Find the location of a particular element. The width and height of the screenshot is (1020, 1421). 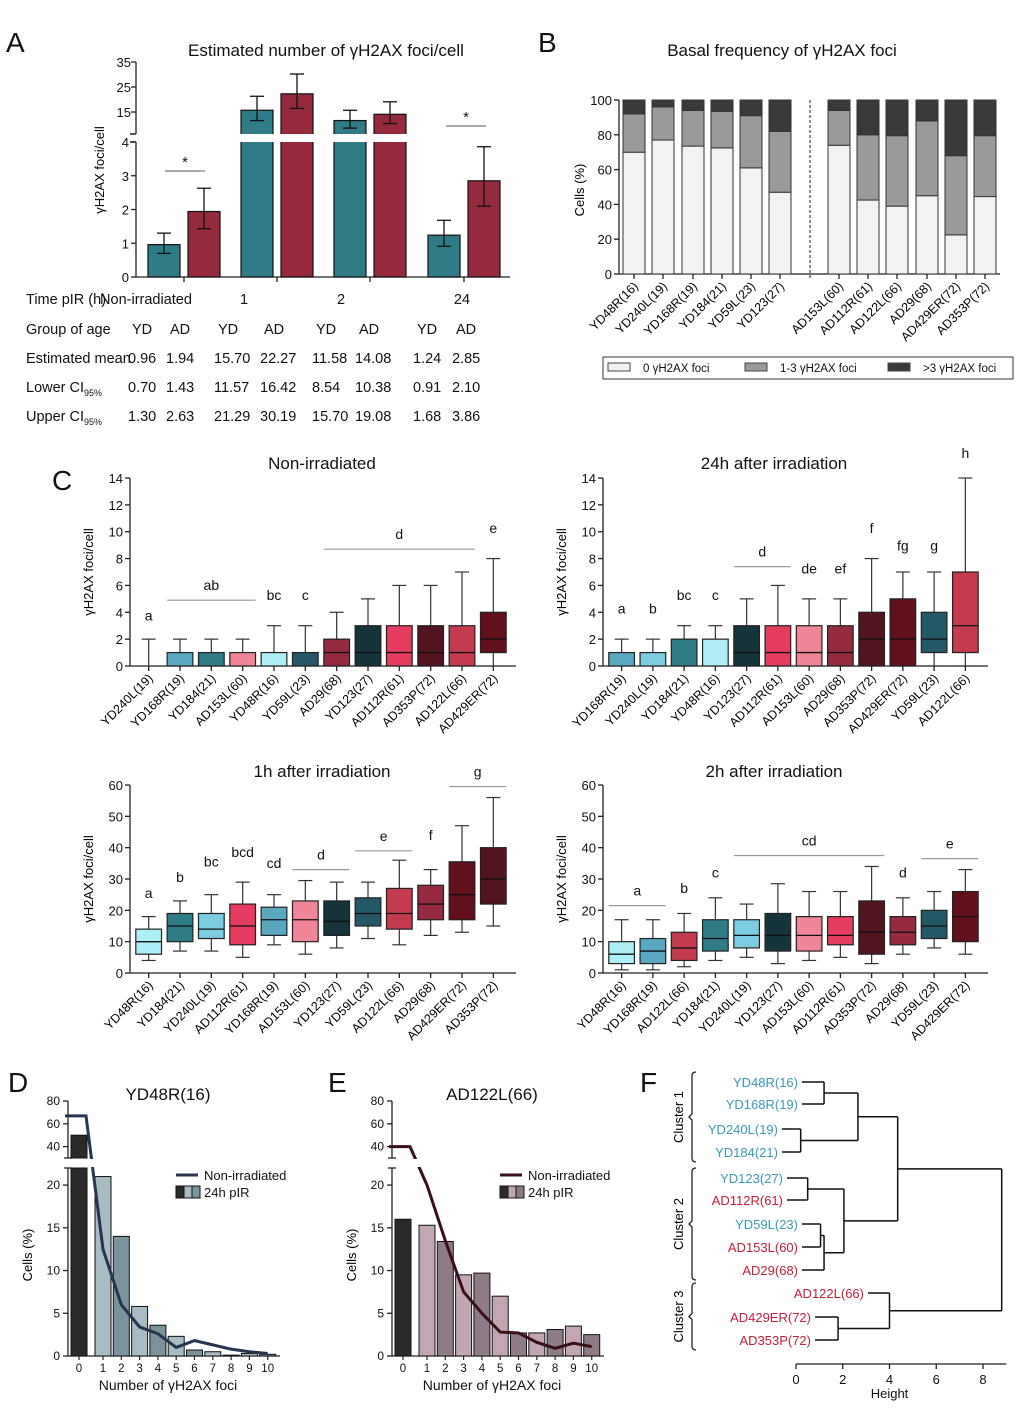

box-yd240l19 is located at coordinates (747, 934).